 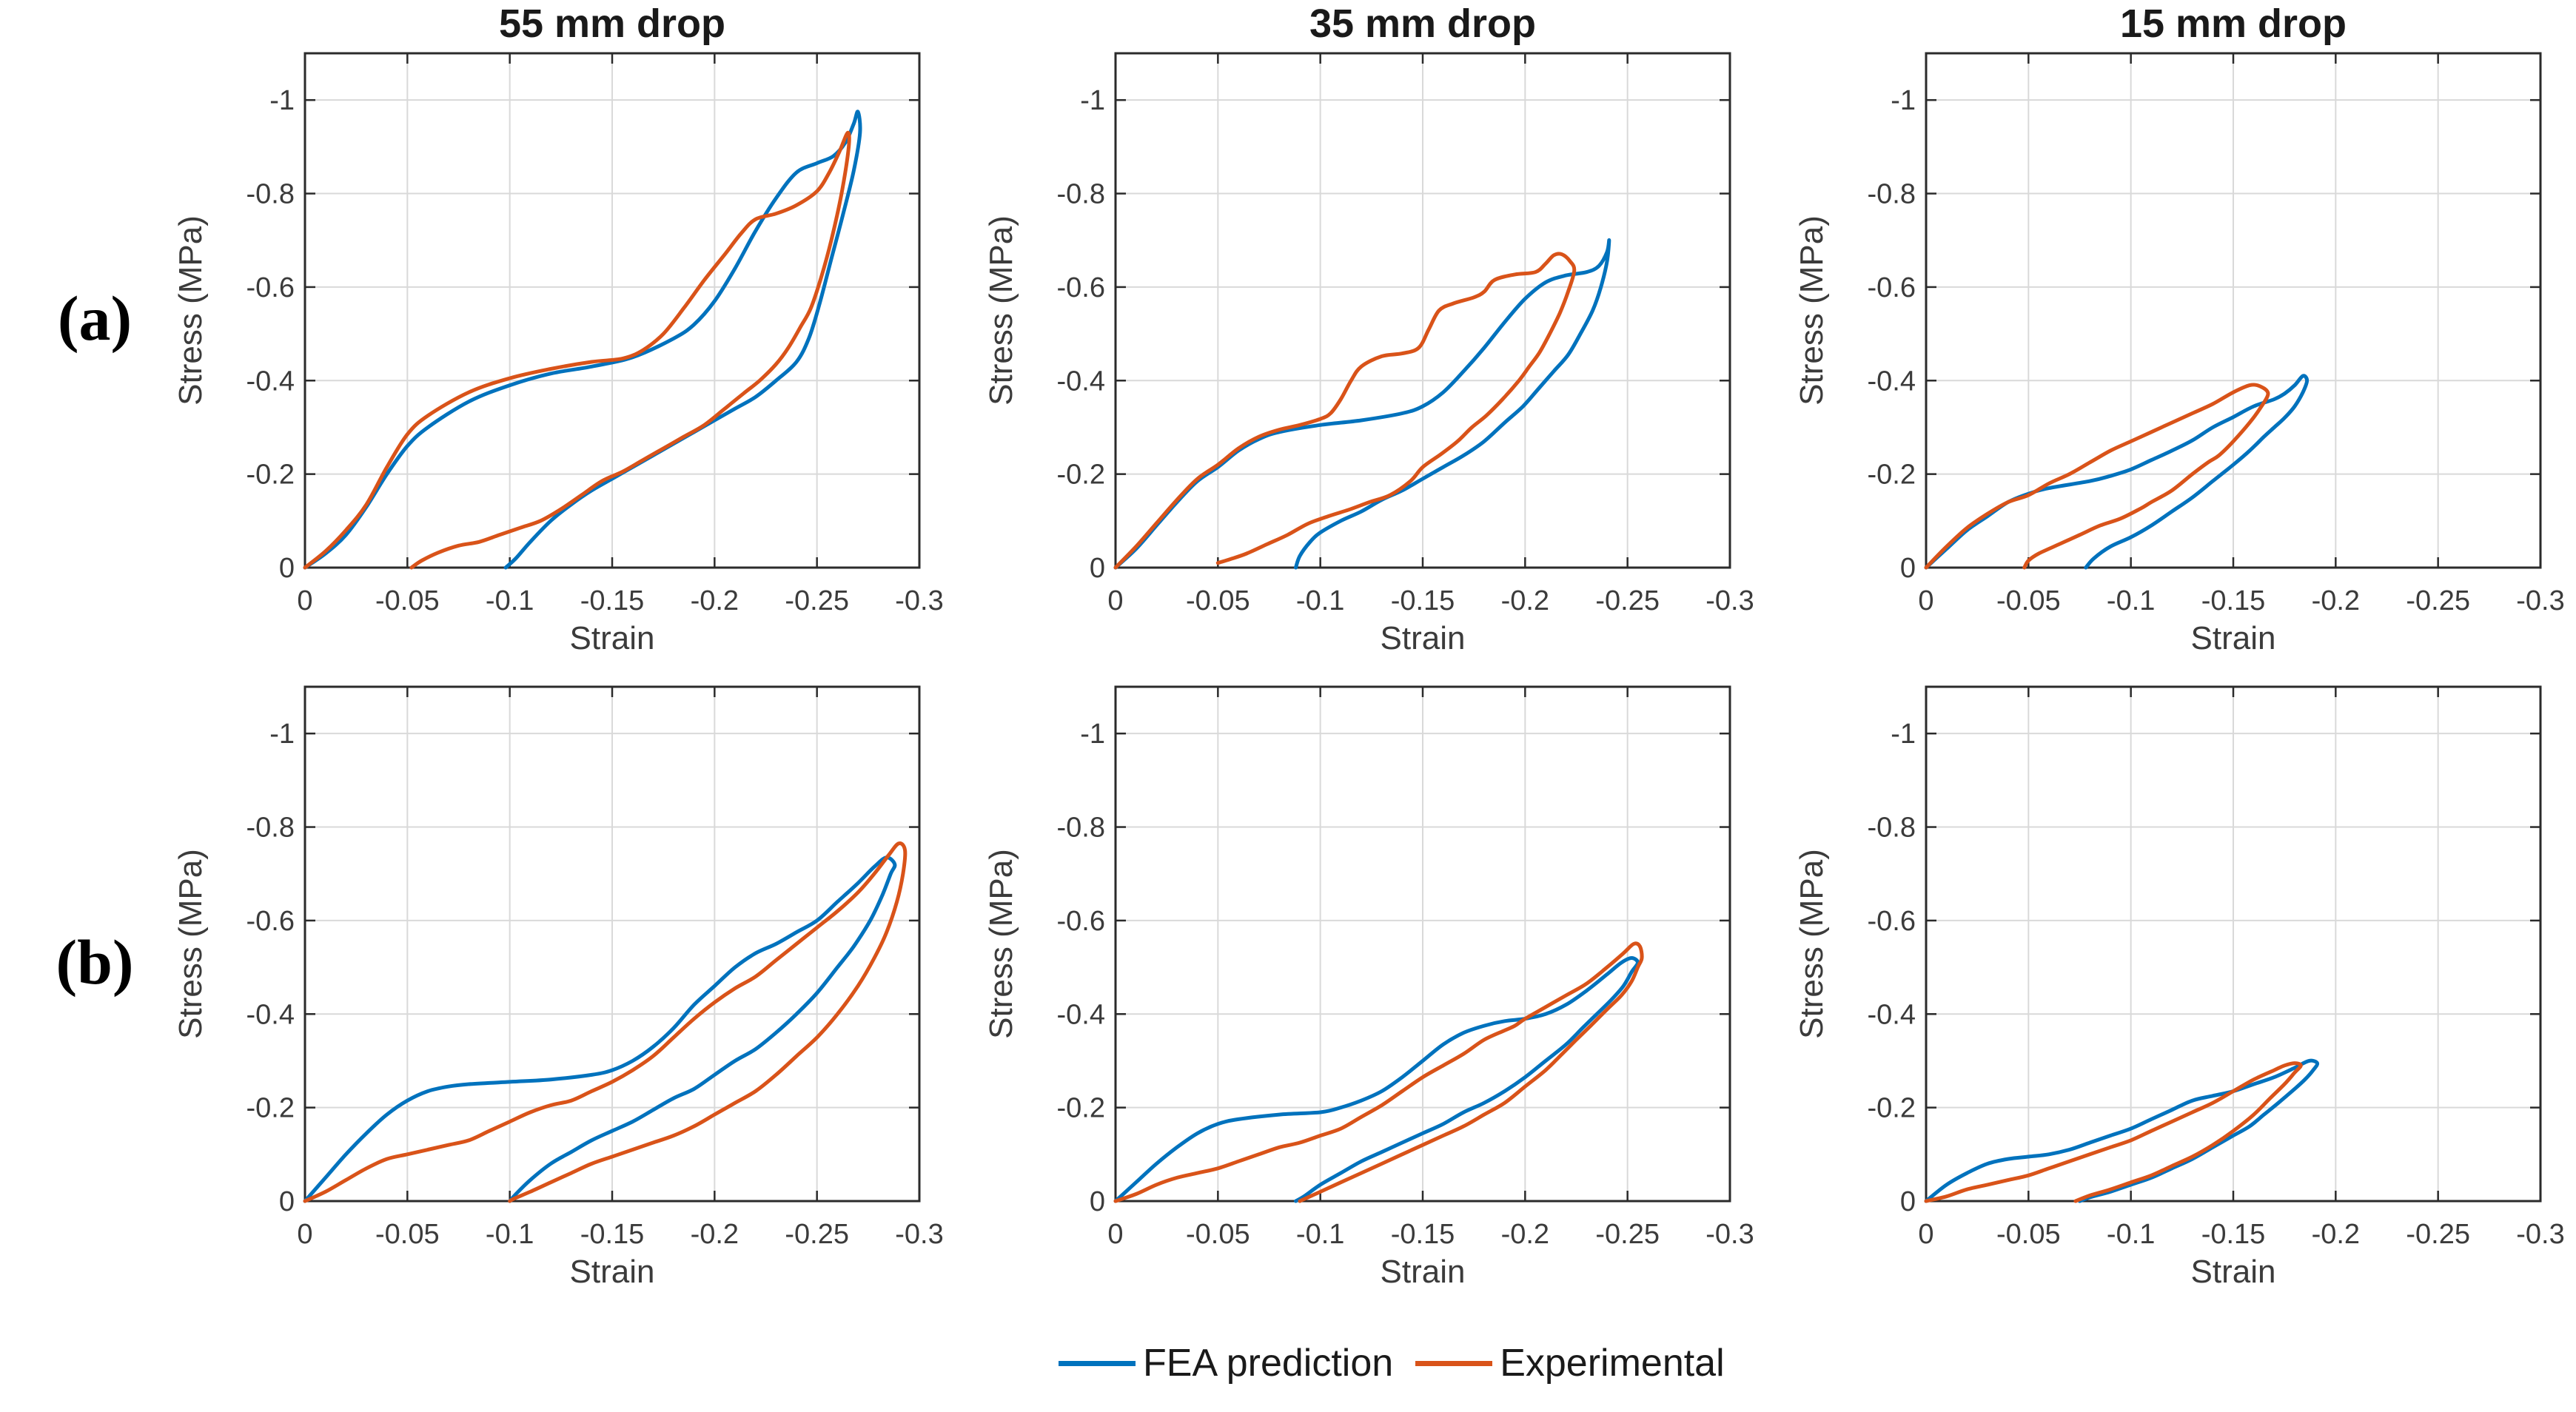 I want to click on row-label-b: (b), so click(x=95, y=962).